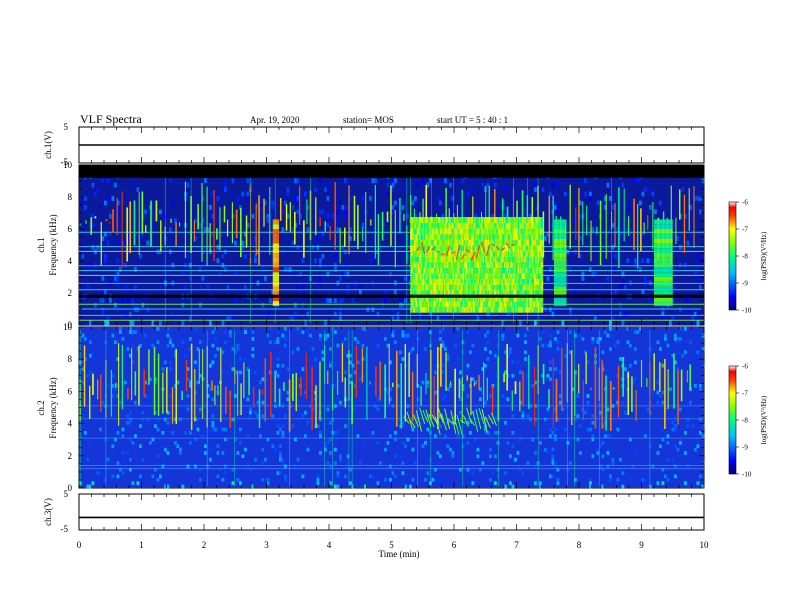 Image resolution: width=792 pixels, height=612 pixels. Describe the element at coordinates (391, 545) in the screenshot. I see `time-tick-label: 5` at that location.